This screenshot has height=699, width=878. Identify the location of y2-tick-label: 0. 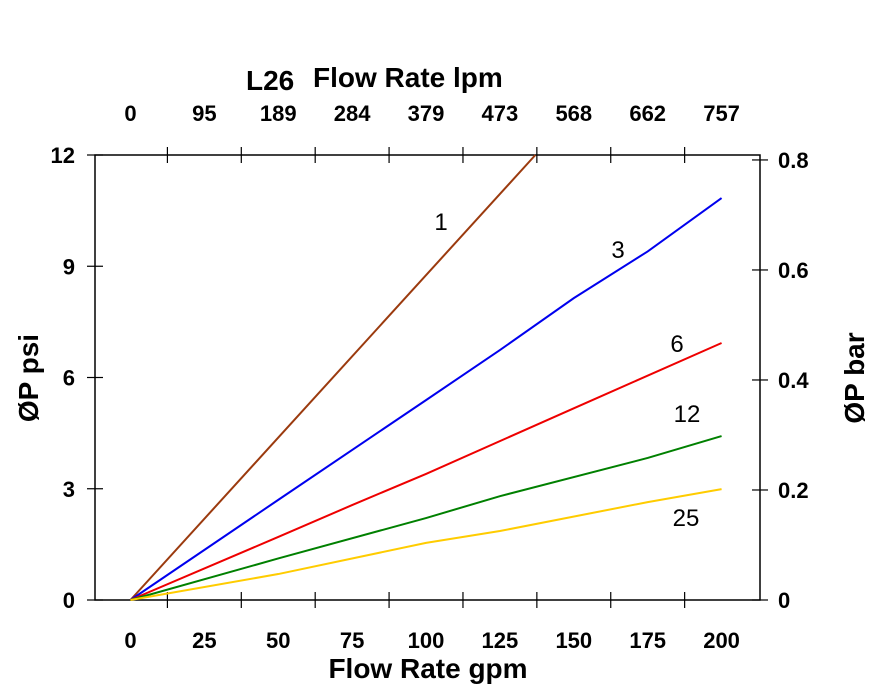
(784, 600).